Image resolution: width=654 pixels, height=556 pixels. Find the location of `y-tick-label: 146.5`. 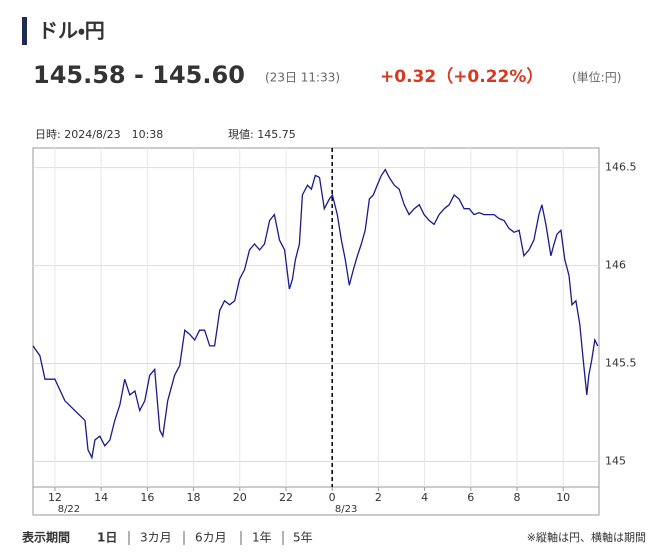

y-tick-label: 146.5 is located at coordinates (621, 167).